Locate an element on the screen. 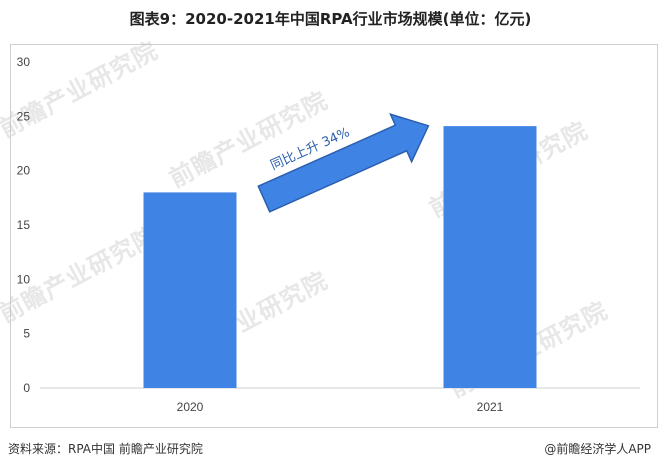 The width and height of the screenshot is (661, 468). arrow-shape is located at coordinates (343, 163).